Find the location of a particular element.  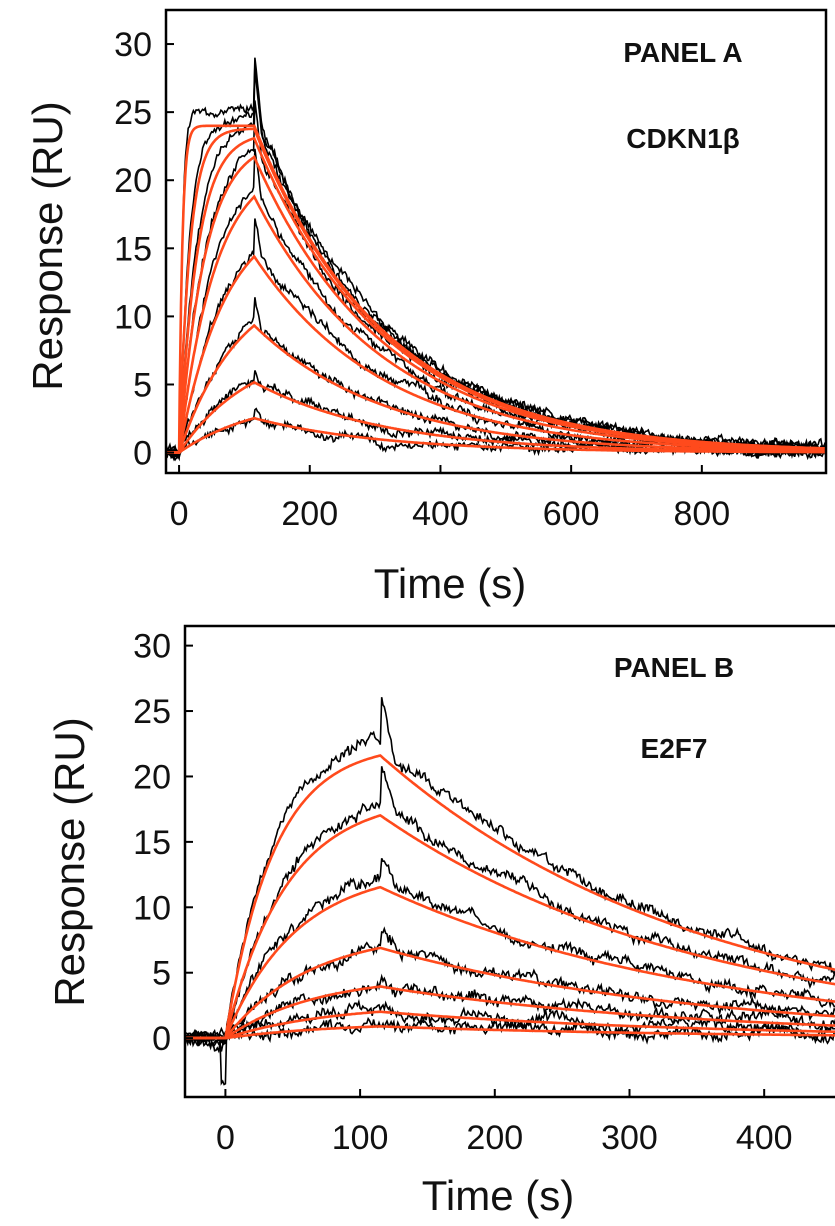

panel-b-x-tick-label: 300 is located at coordinates (629, 1138).